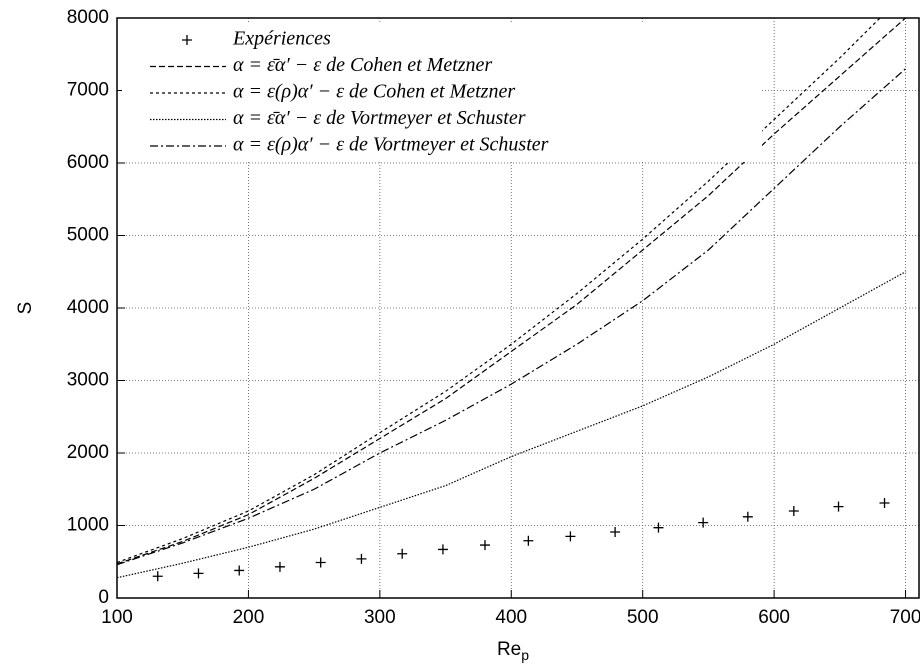 This screenshot has height=672, width=920. I want to click on y-tick-label: 7000, so click(88, 90).